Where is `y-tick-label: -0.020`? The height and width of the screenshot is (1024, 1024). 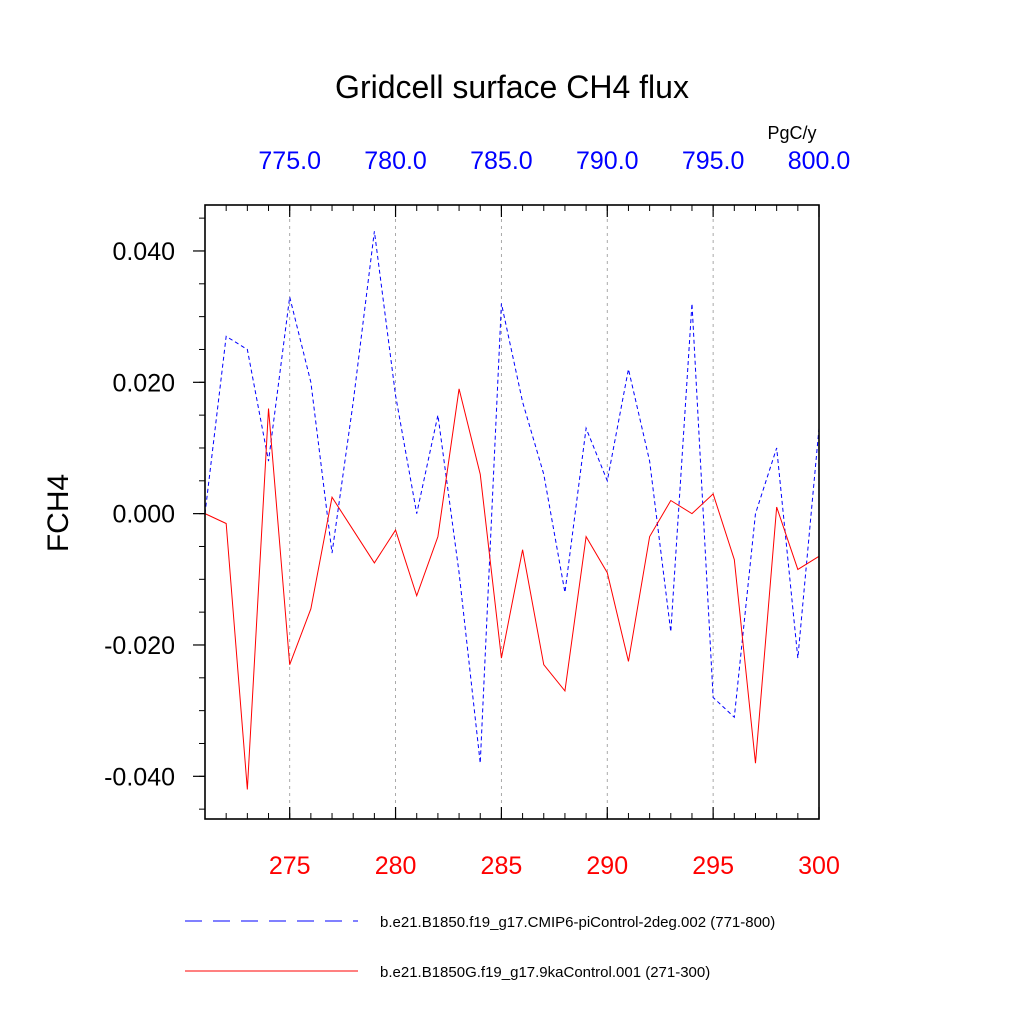
y-tick-label: -0.020 is located at coordinates (139, 646).